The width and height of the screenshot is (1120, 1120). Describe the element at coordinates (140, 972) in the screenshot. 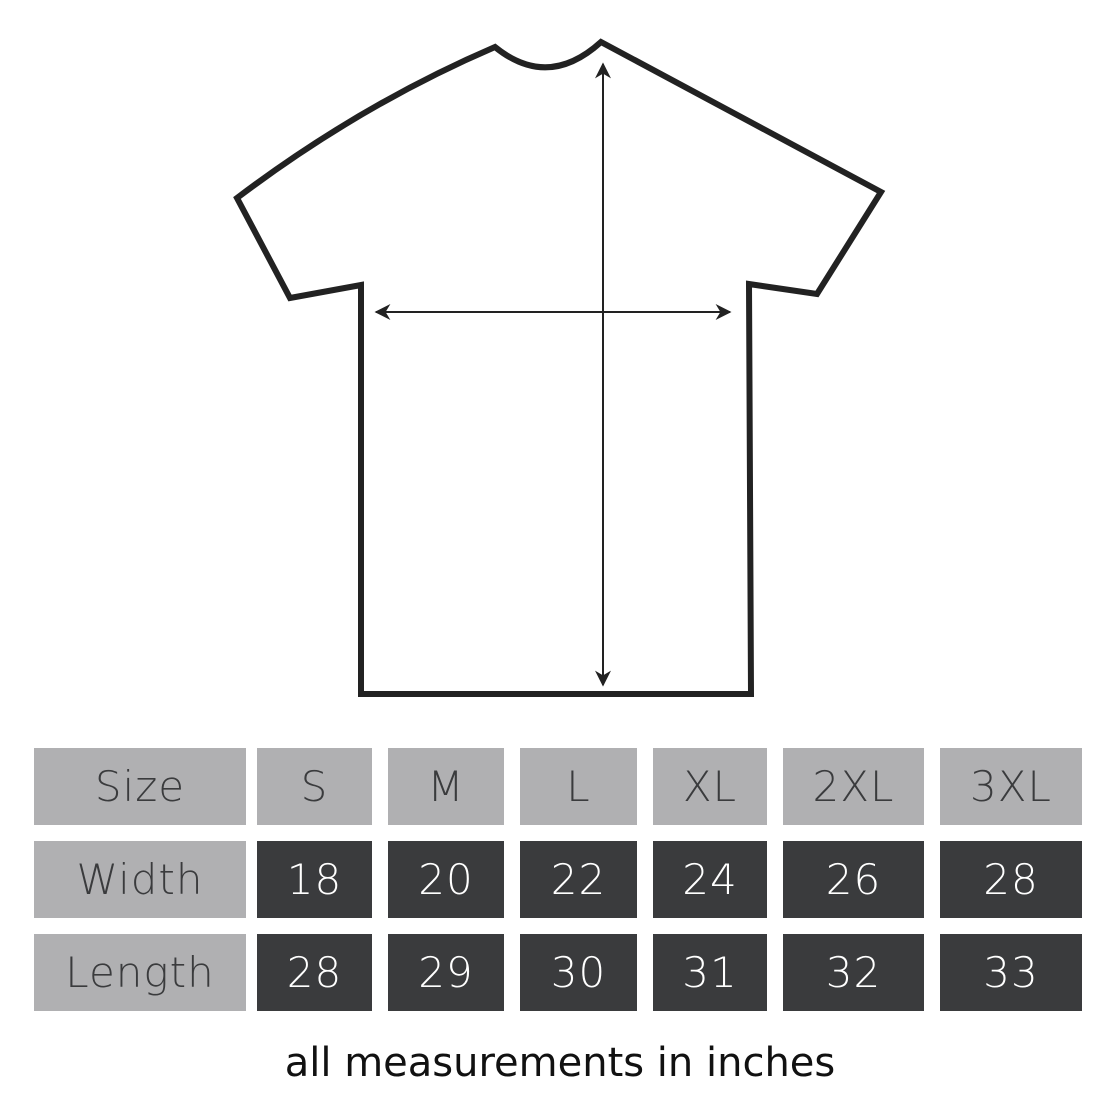

I see `length-label: Length` at that location.